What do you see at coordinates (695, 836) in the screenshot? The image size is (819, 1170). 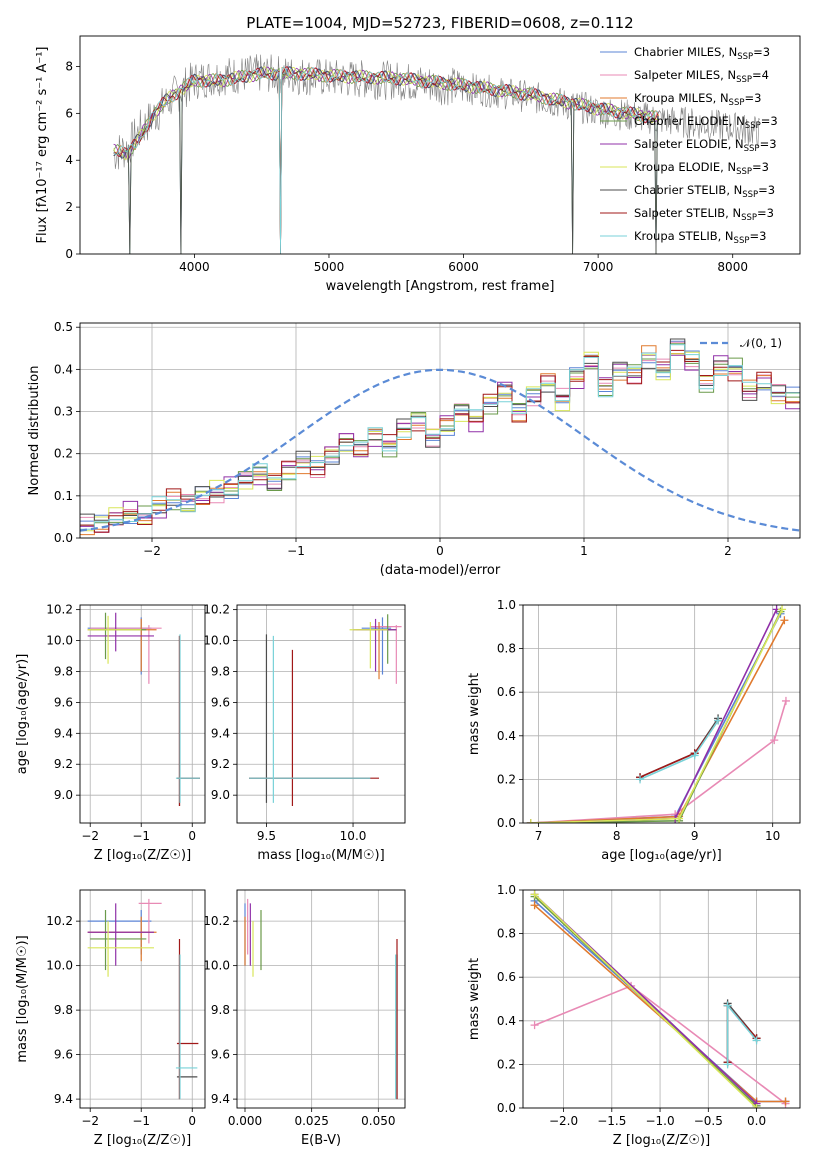 I see `x-tick-label: 9` at bounding box center [695, 836].